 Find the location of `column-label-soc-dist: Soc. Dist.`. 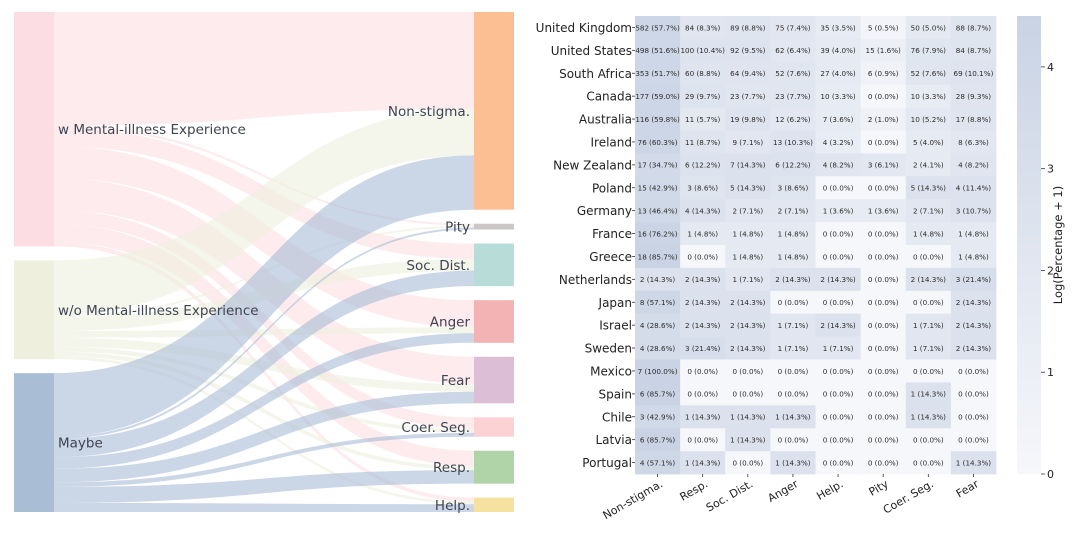

column-label-soc-dist: Soc. Dist. is located at coordinates (729, 495).